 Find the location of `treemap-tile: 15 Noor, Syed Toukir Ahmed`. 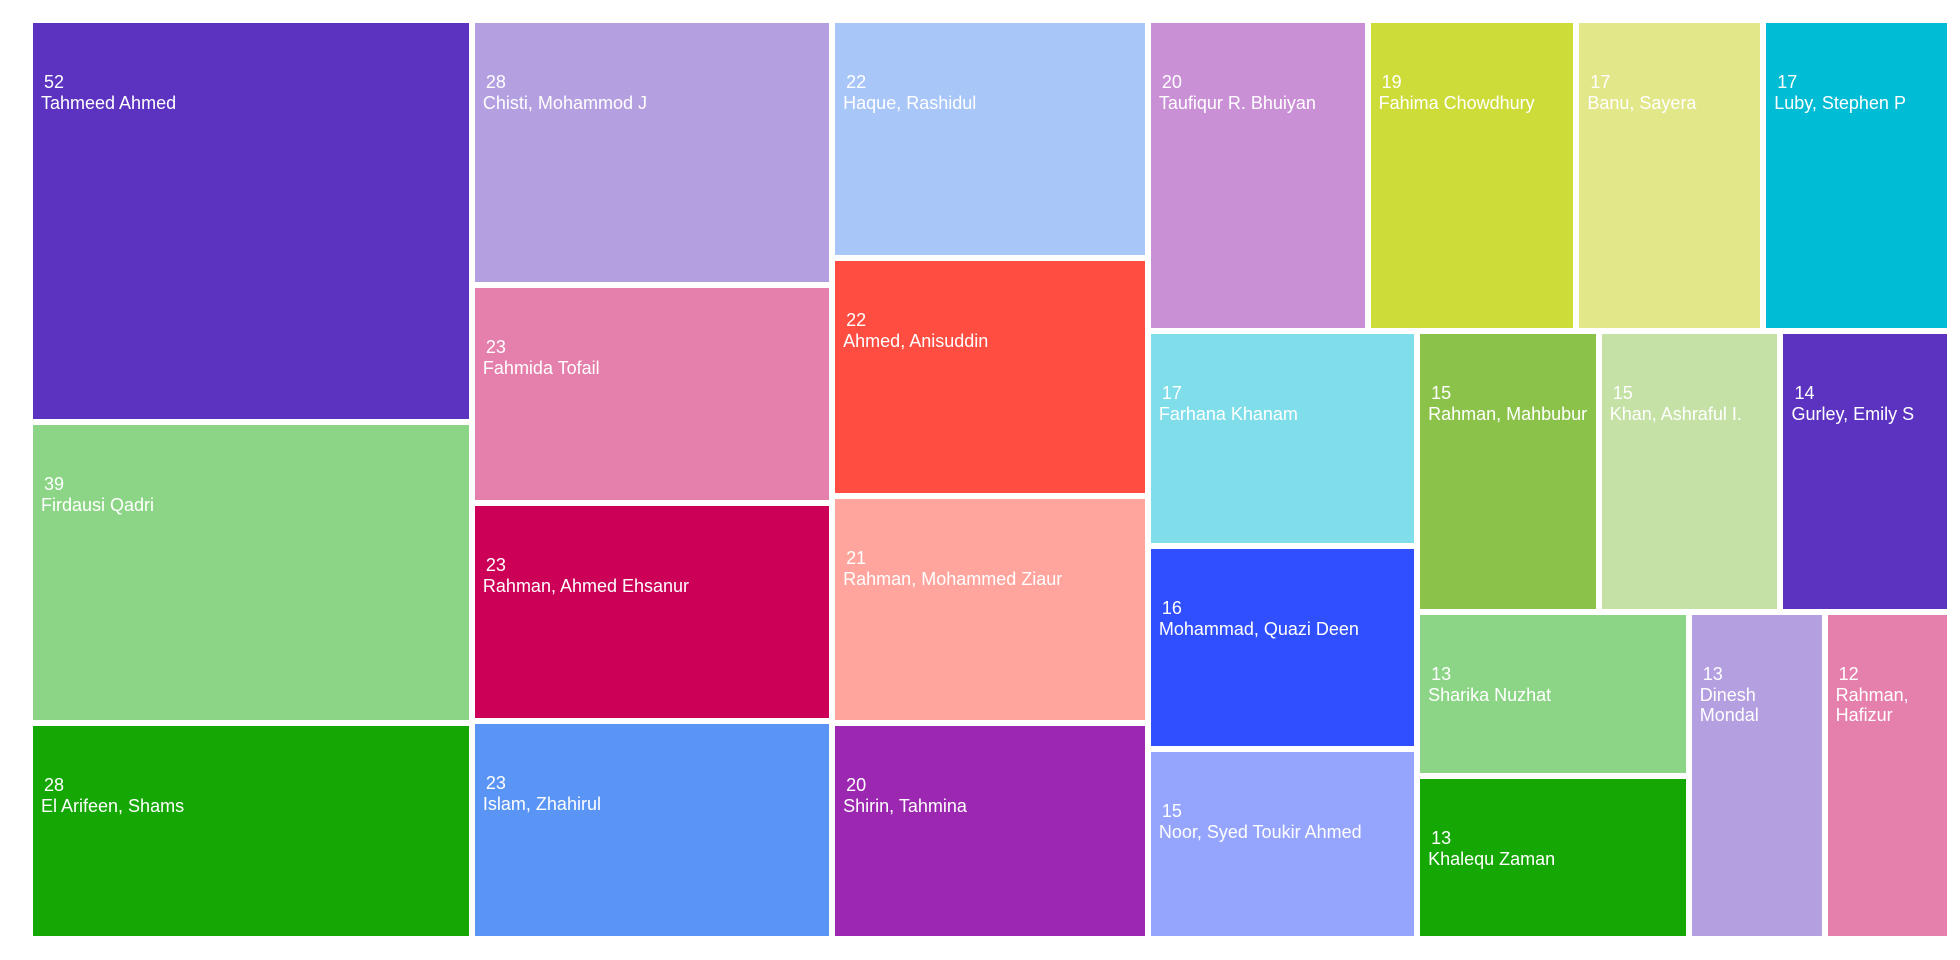

treemap-tile: 15 Noor, Syed Toukir Ahmed is located at coordinates (1282, 843).